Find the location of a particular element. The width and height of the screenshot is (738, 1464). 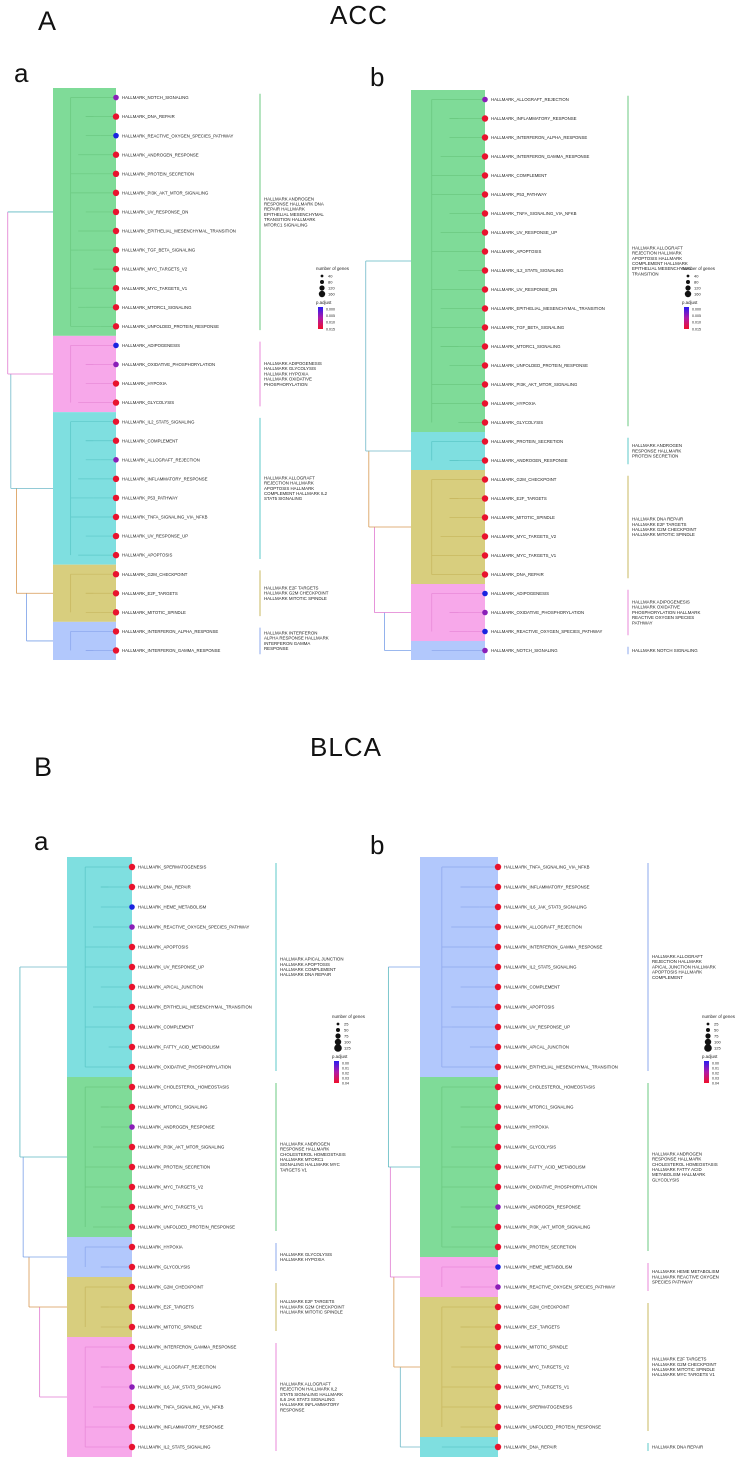

cluster-label: METABOLISM HALLMARK is located at coordinates (678, 1174).